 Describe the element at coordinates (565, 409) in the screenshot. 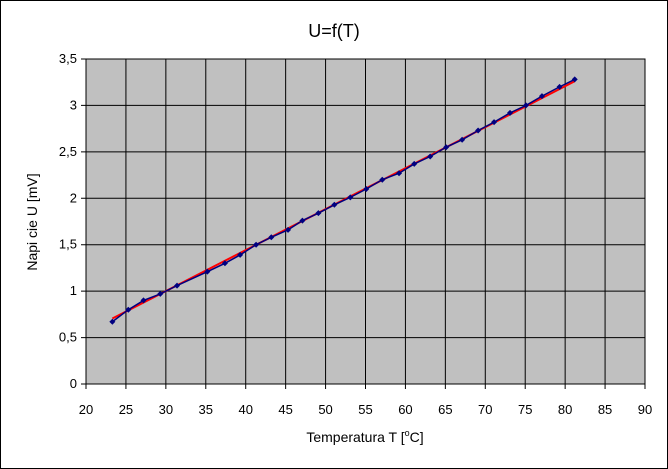

I see `x-tick-label: 80` at that location.